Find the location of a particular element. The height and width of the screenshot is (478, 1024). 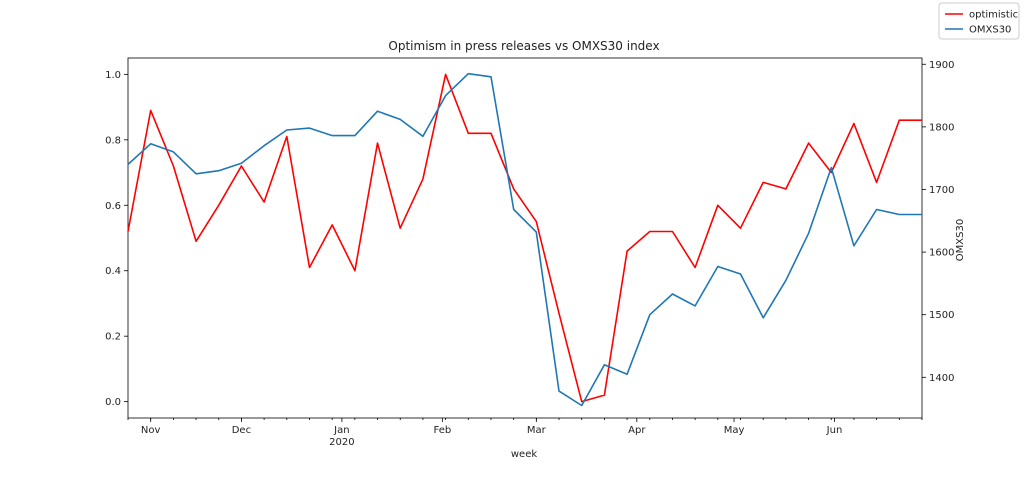

x-axis-label: week is located at coordinates (524, 454).